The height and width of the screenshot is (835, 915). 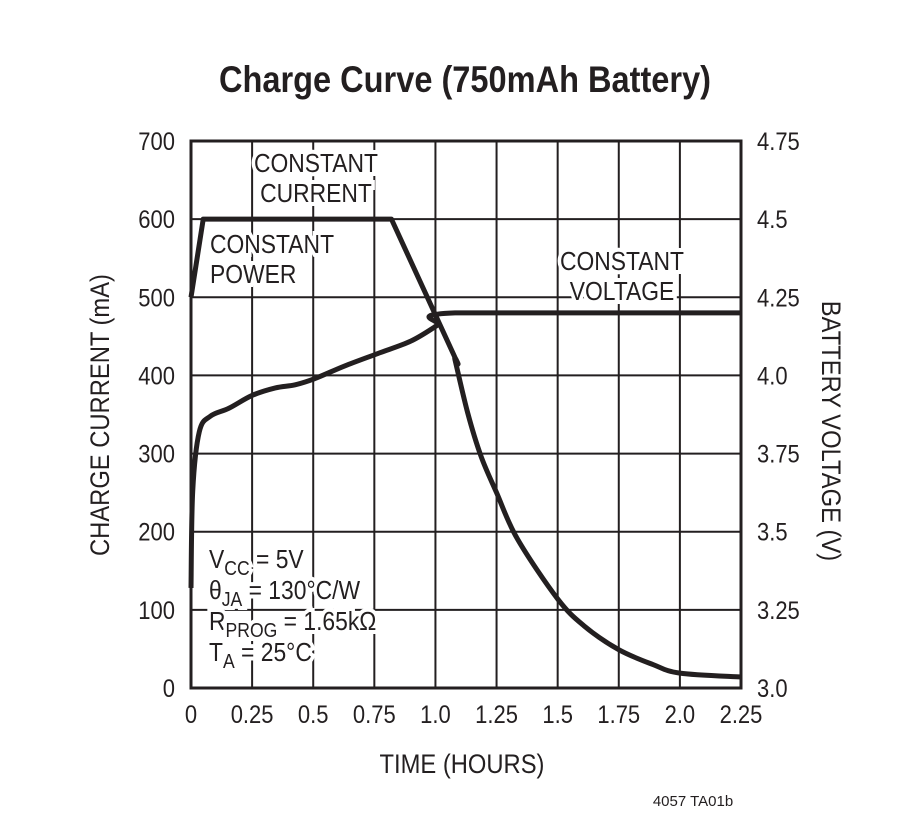 I want to click on x-tick-label: 2.0, so click(x=680, y=715).